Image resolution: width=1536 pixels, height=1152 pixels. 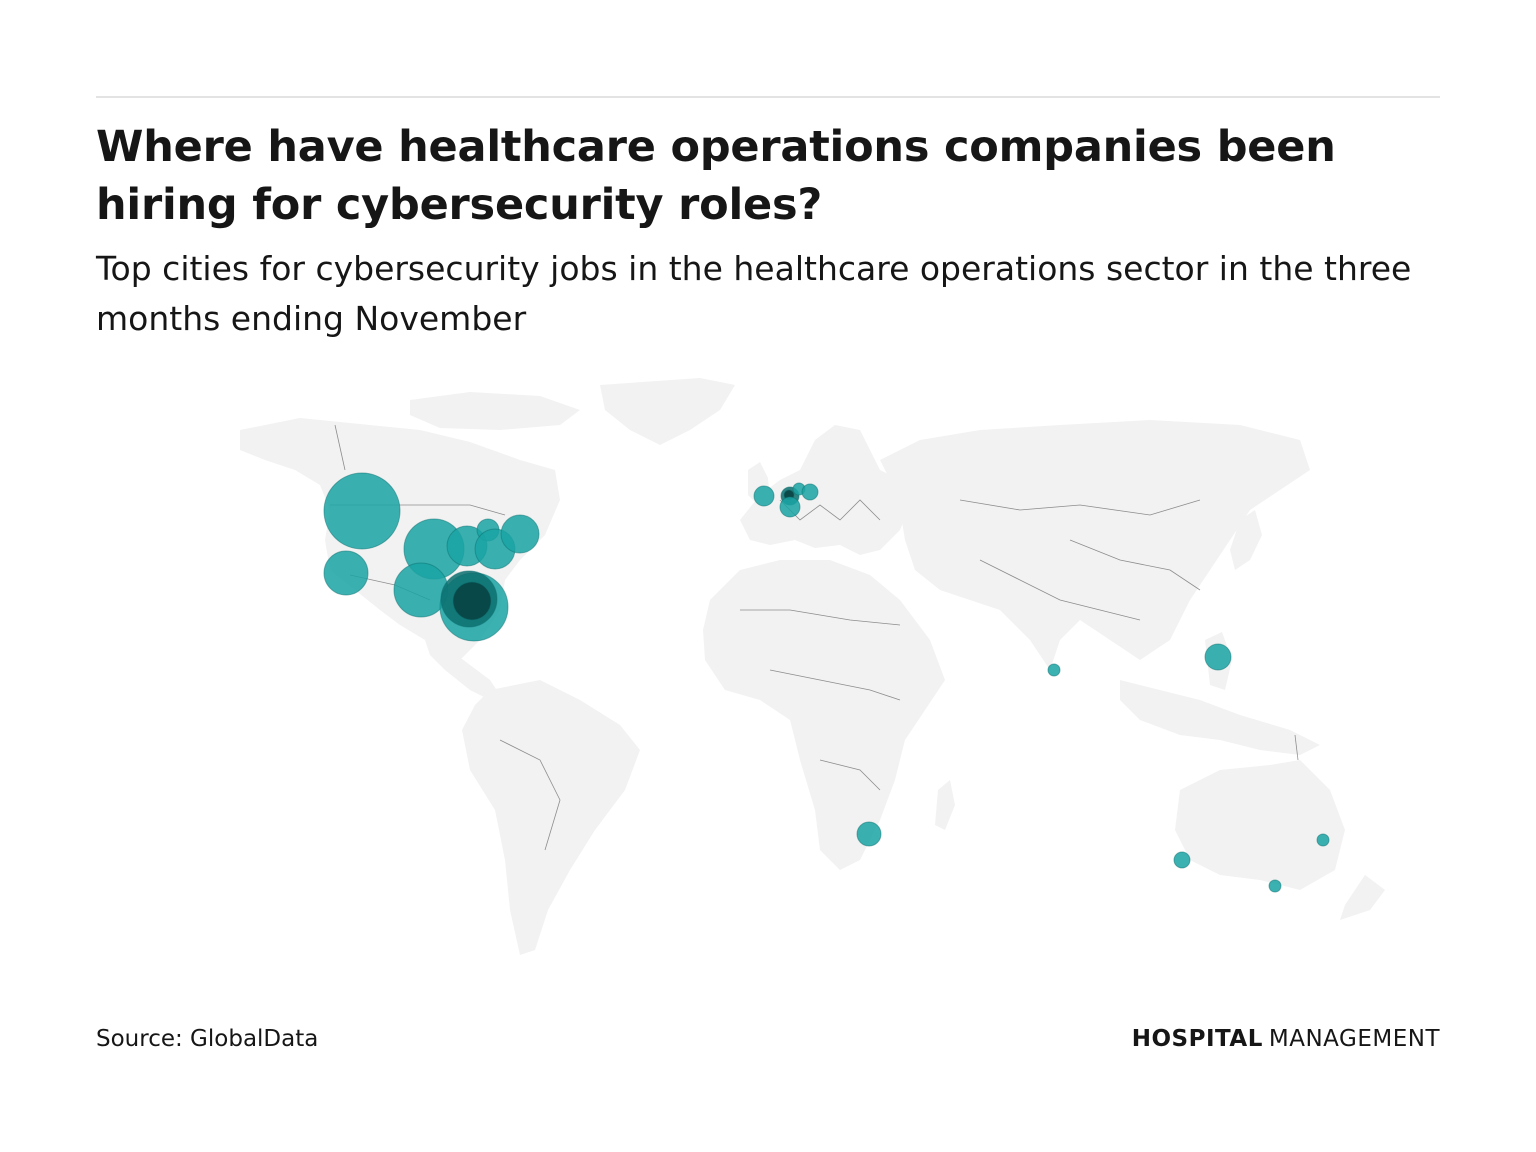 I want to click on bubble-sydney, so click(x=1323, y=840).